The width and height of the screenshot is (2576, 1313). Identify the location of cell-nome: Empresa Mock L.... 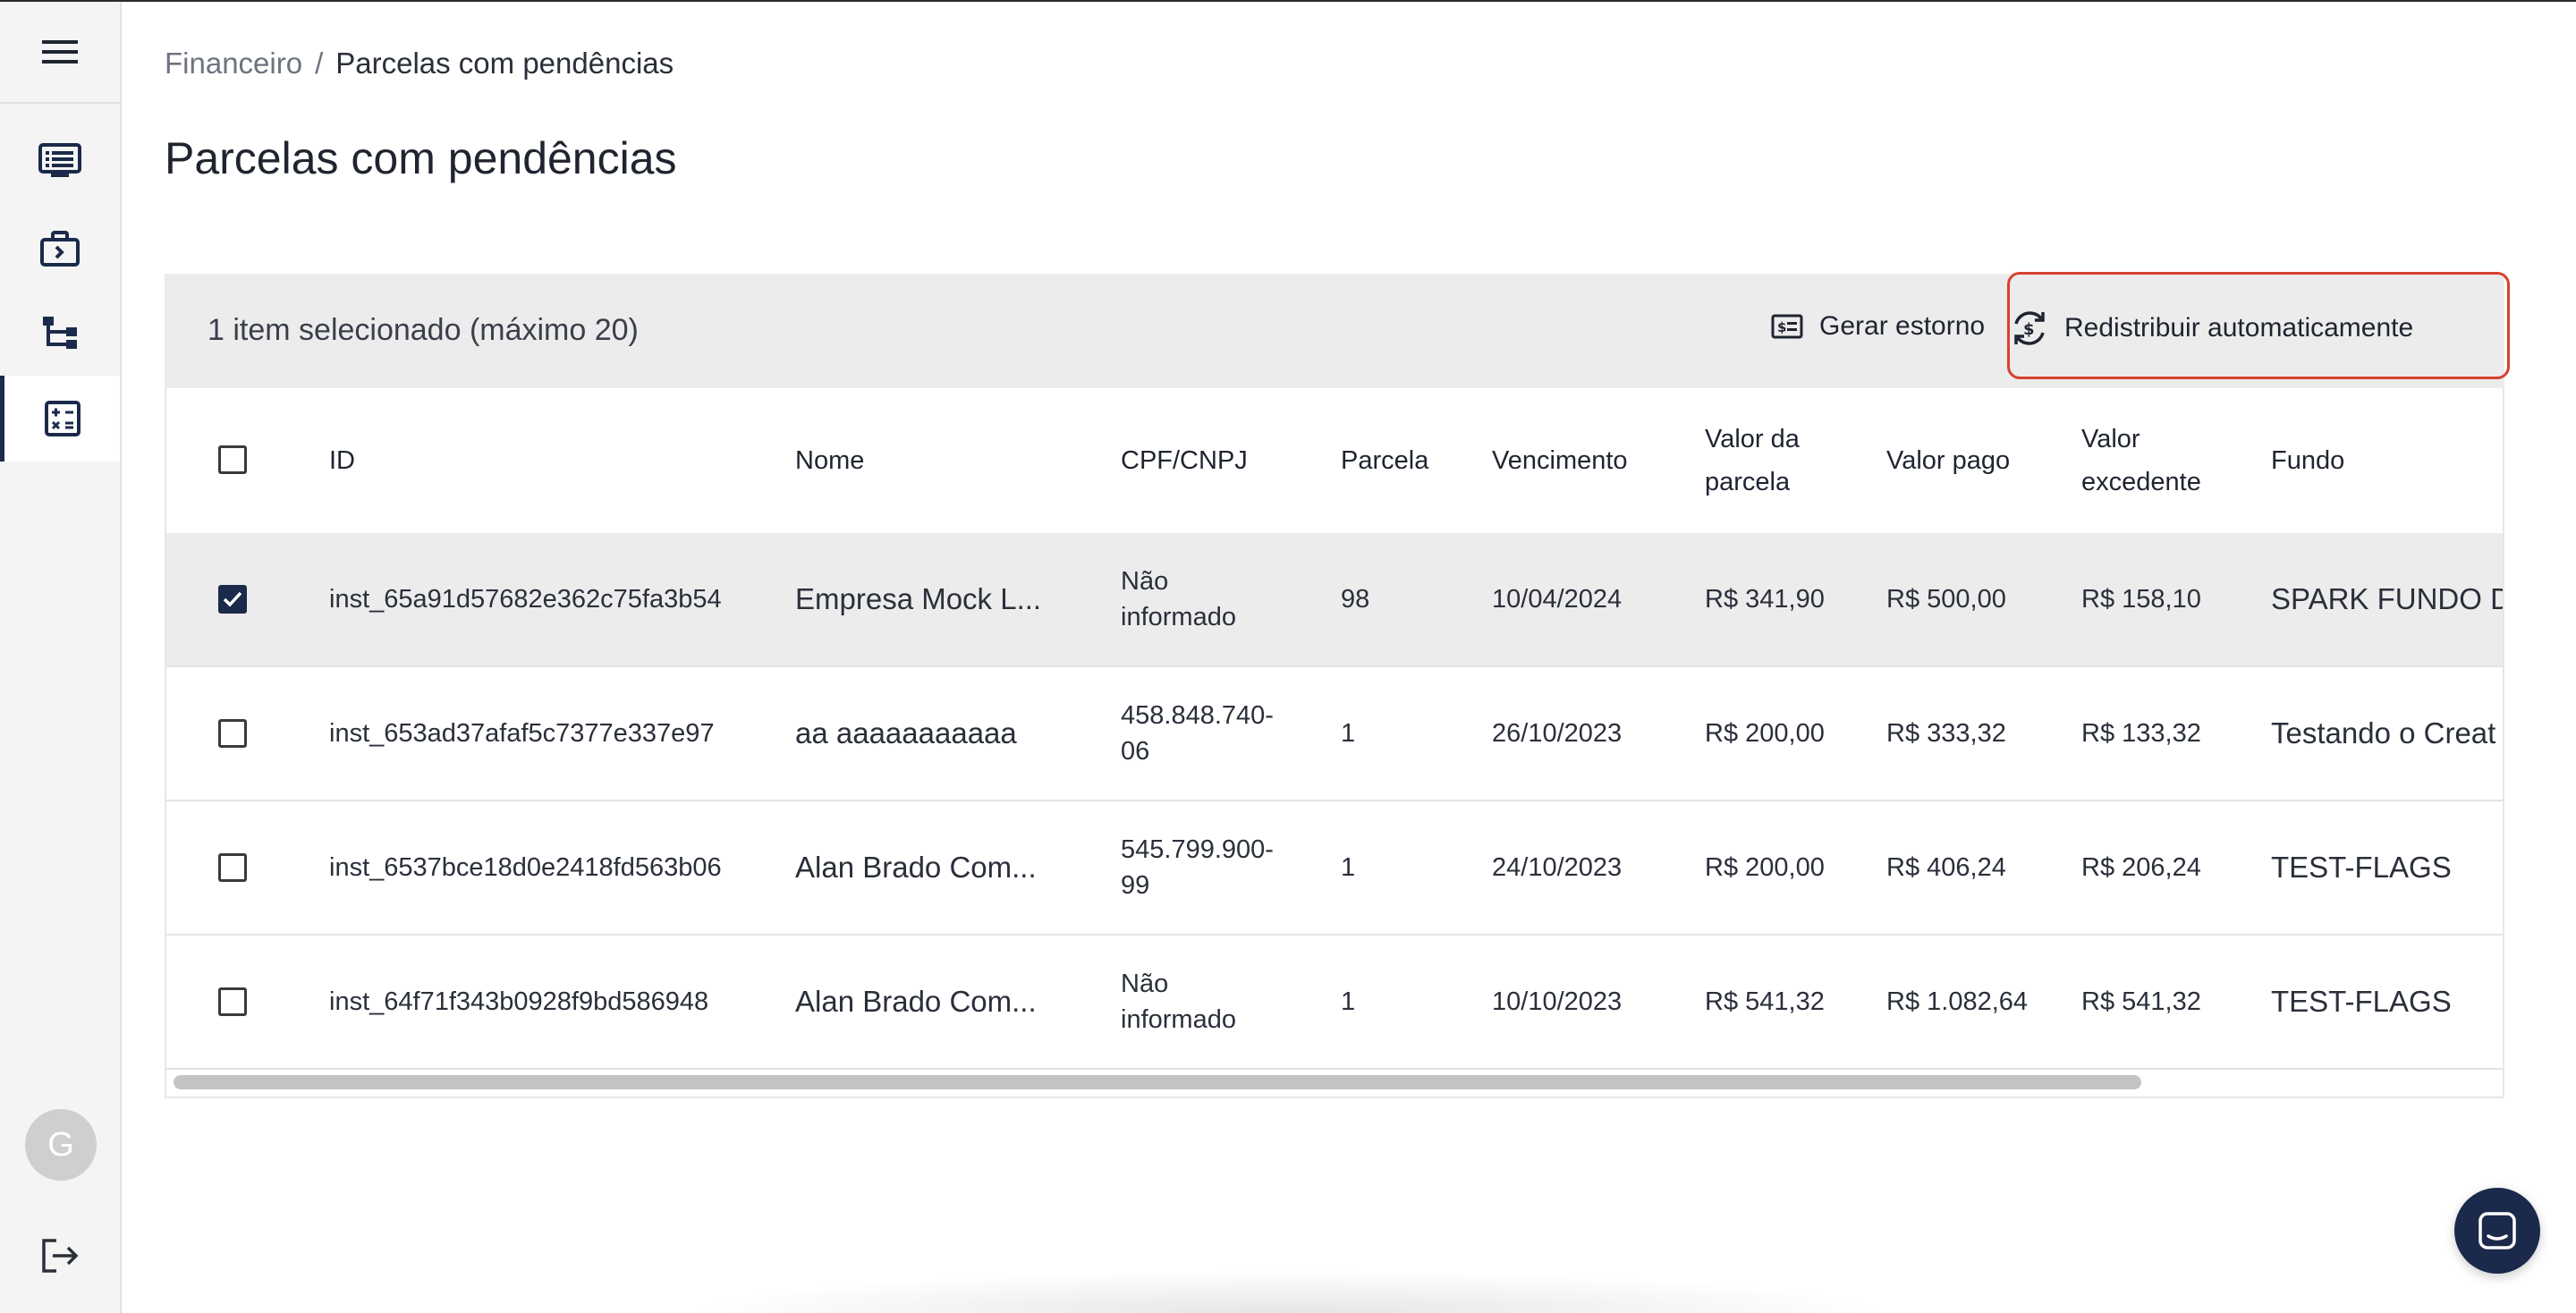
(918, 598).